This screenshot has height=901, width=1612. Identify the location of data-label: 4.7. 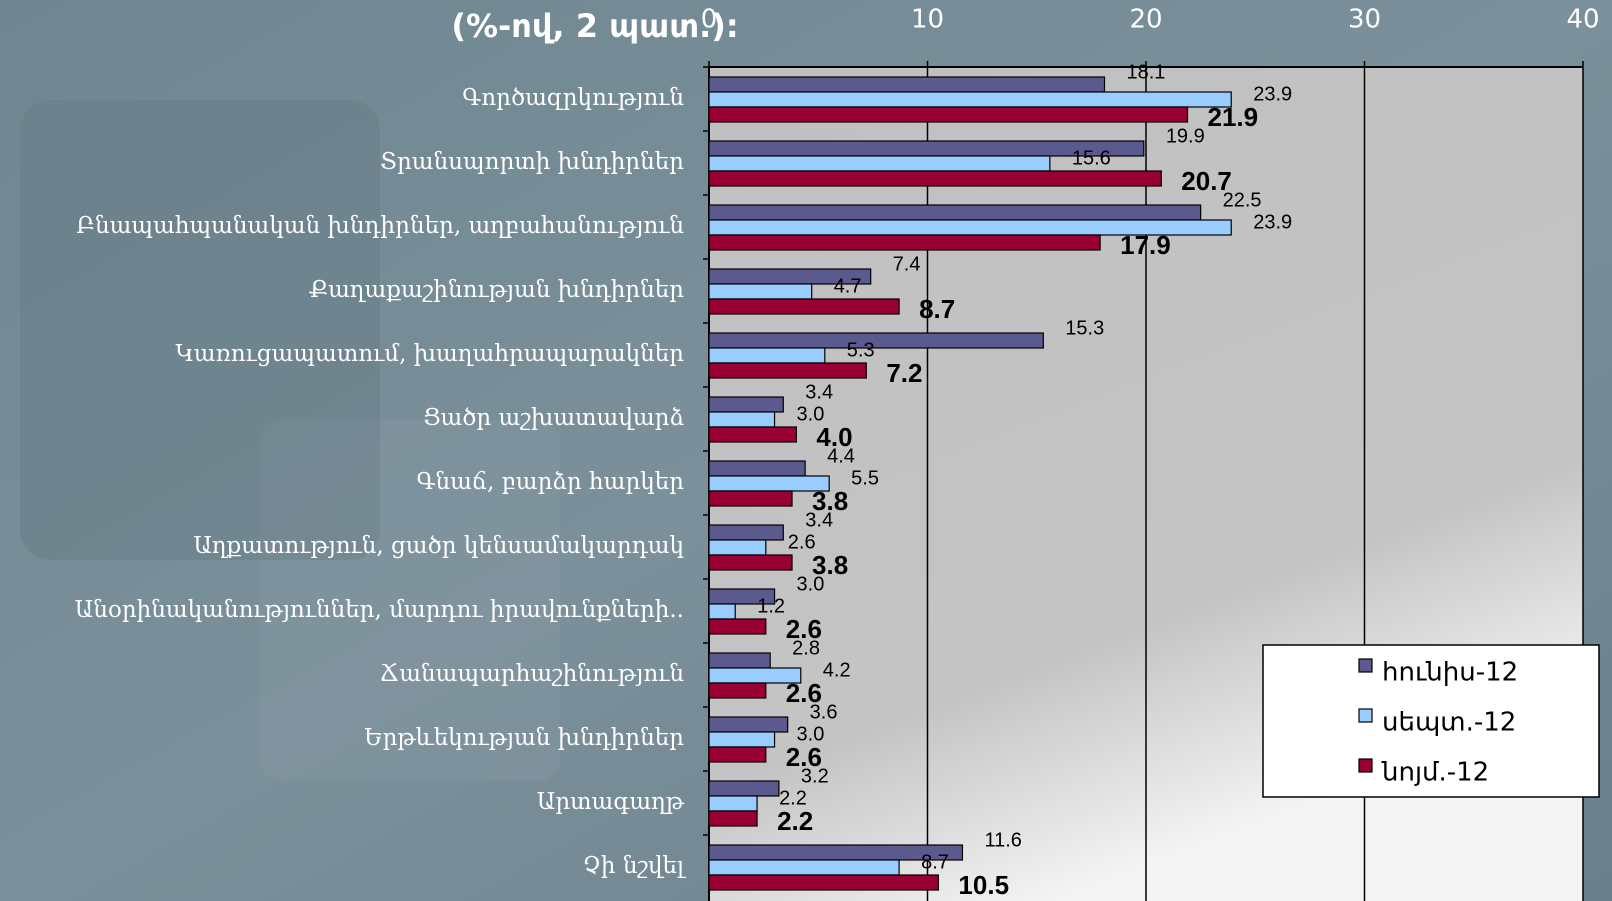
(848, 286).